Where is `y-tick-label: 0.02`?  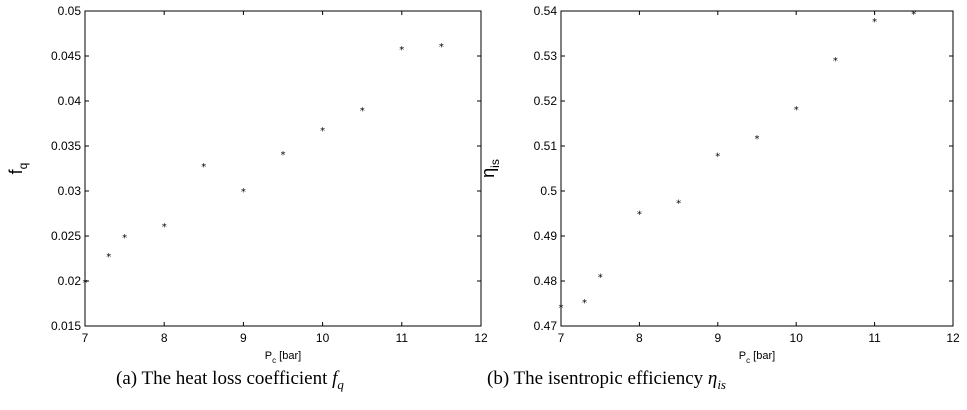 y-tick-label: 0.02 is located at coordinates (70, 281).